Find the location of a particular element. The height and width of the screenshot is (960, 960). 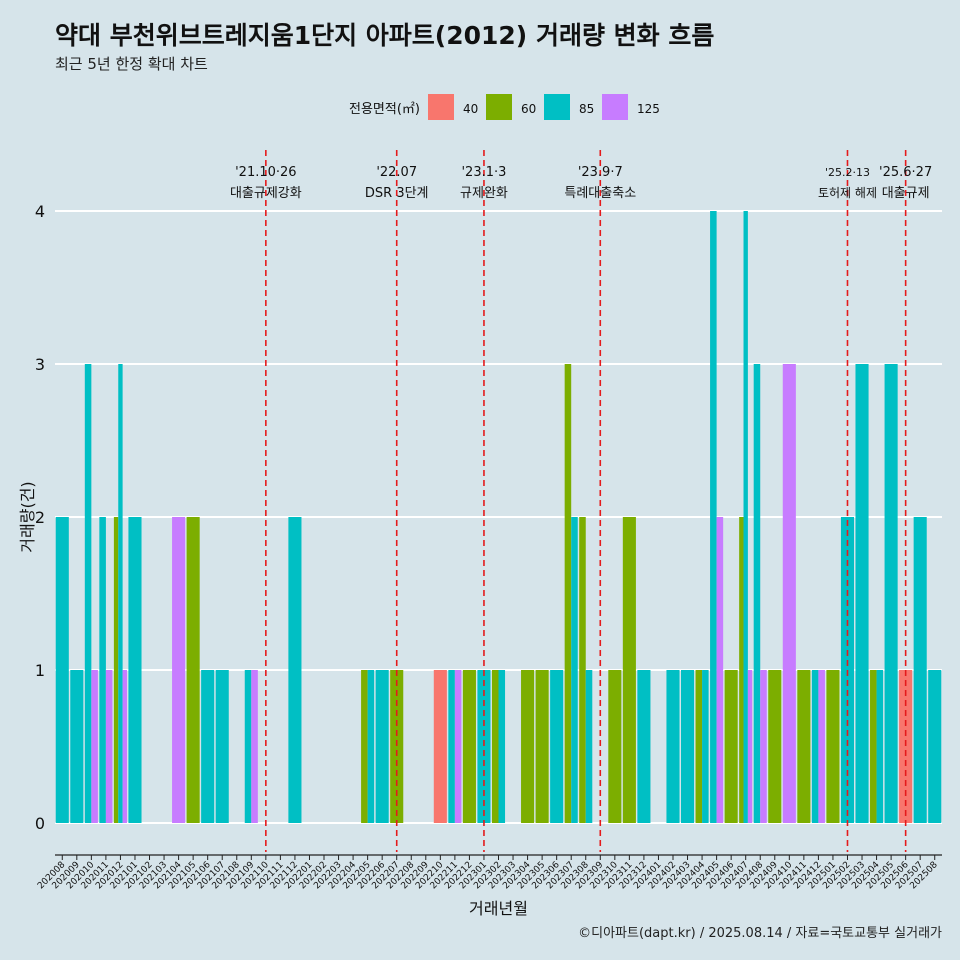

chart-title: 약대 부천위브트레지움1단지 아파트(2012) 거래량 변화 흐름 is located at coordinates (385, 35).